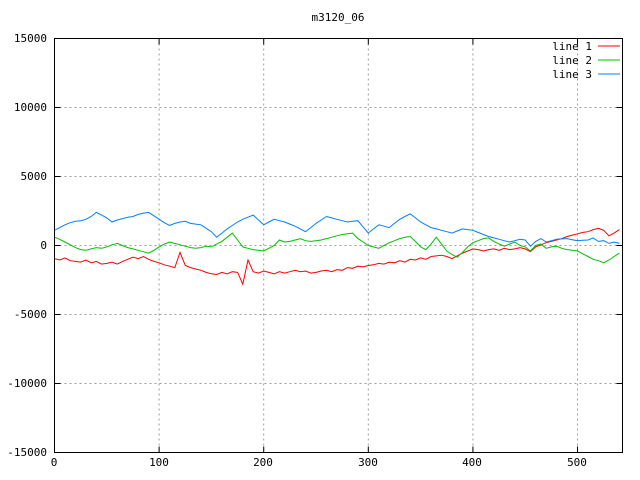  What do you see at coordinates (263, 462) in the screenshot?
I see `x-tick-label-200: 200` at bounding box center [263, 462].